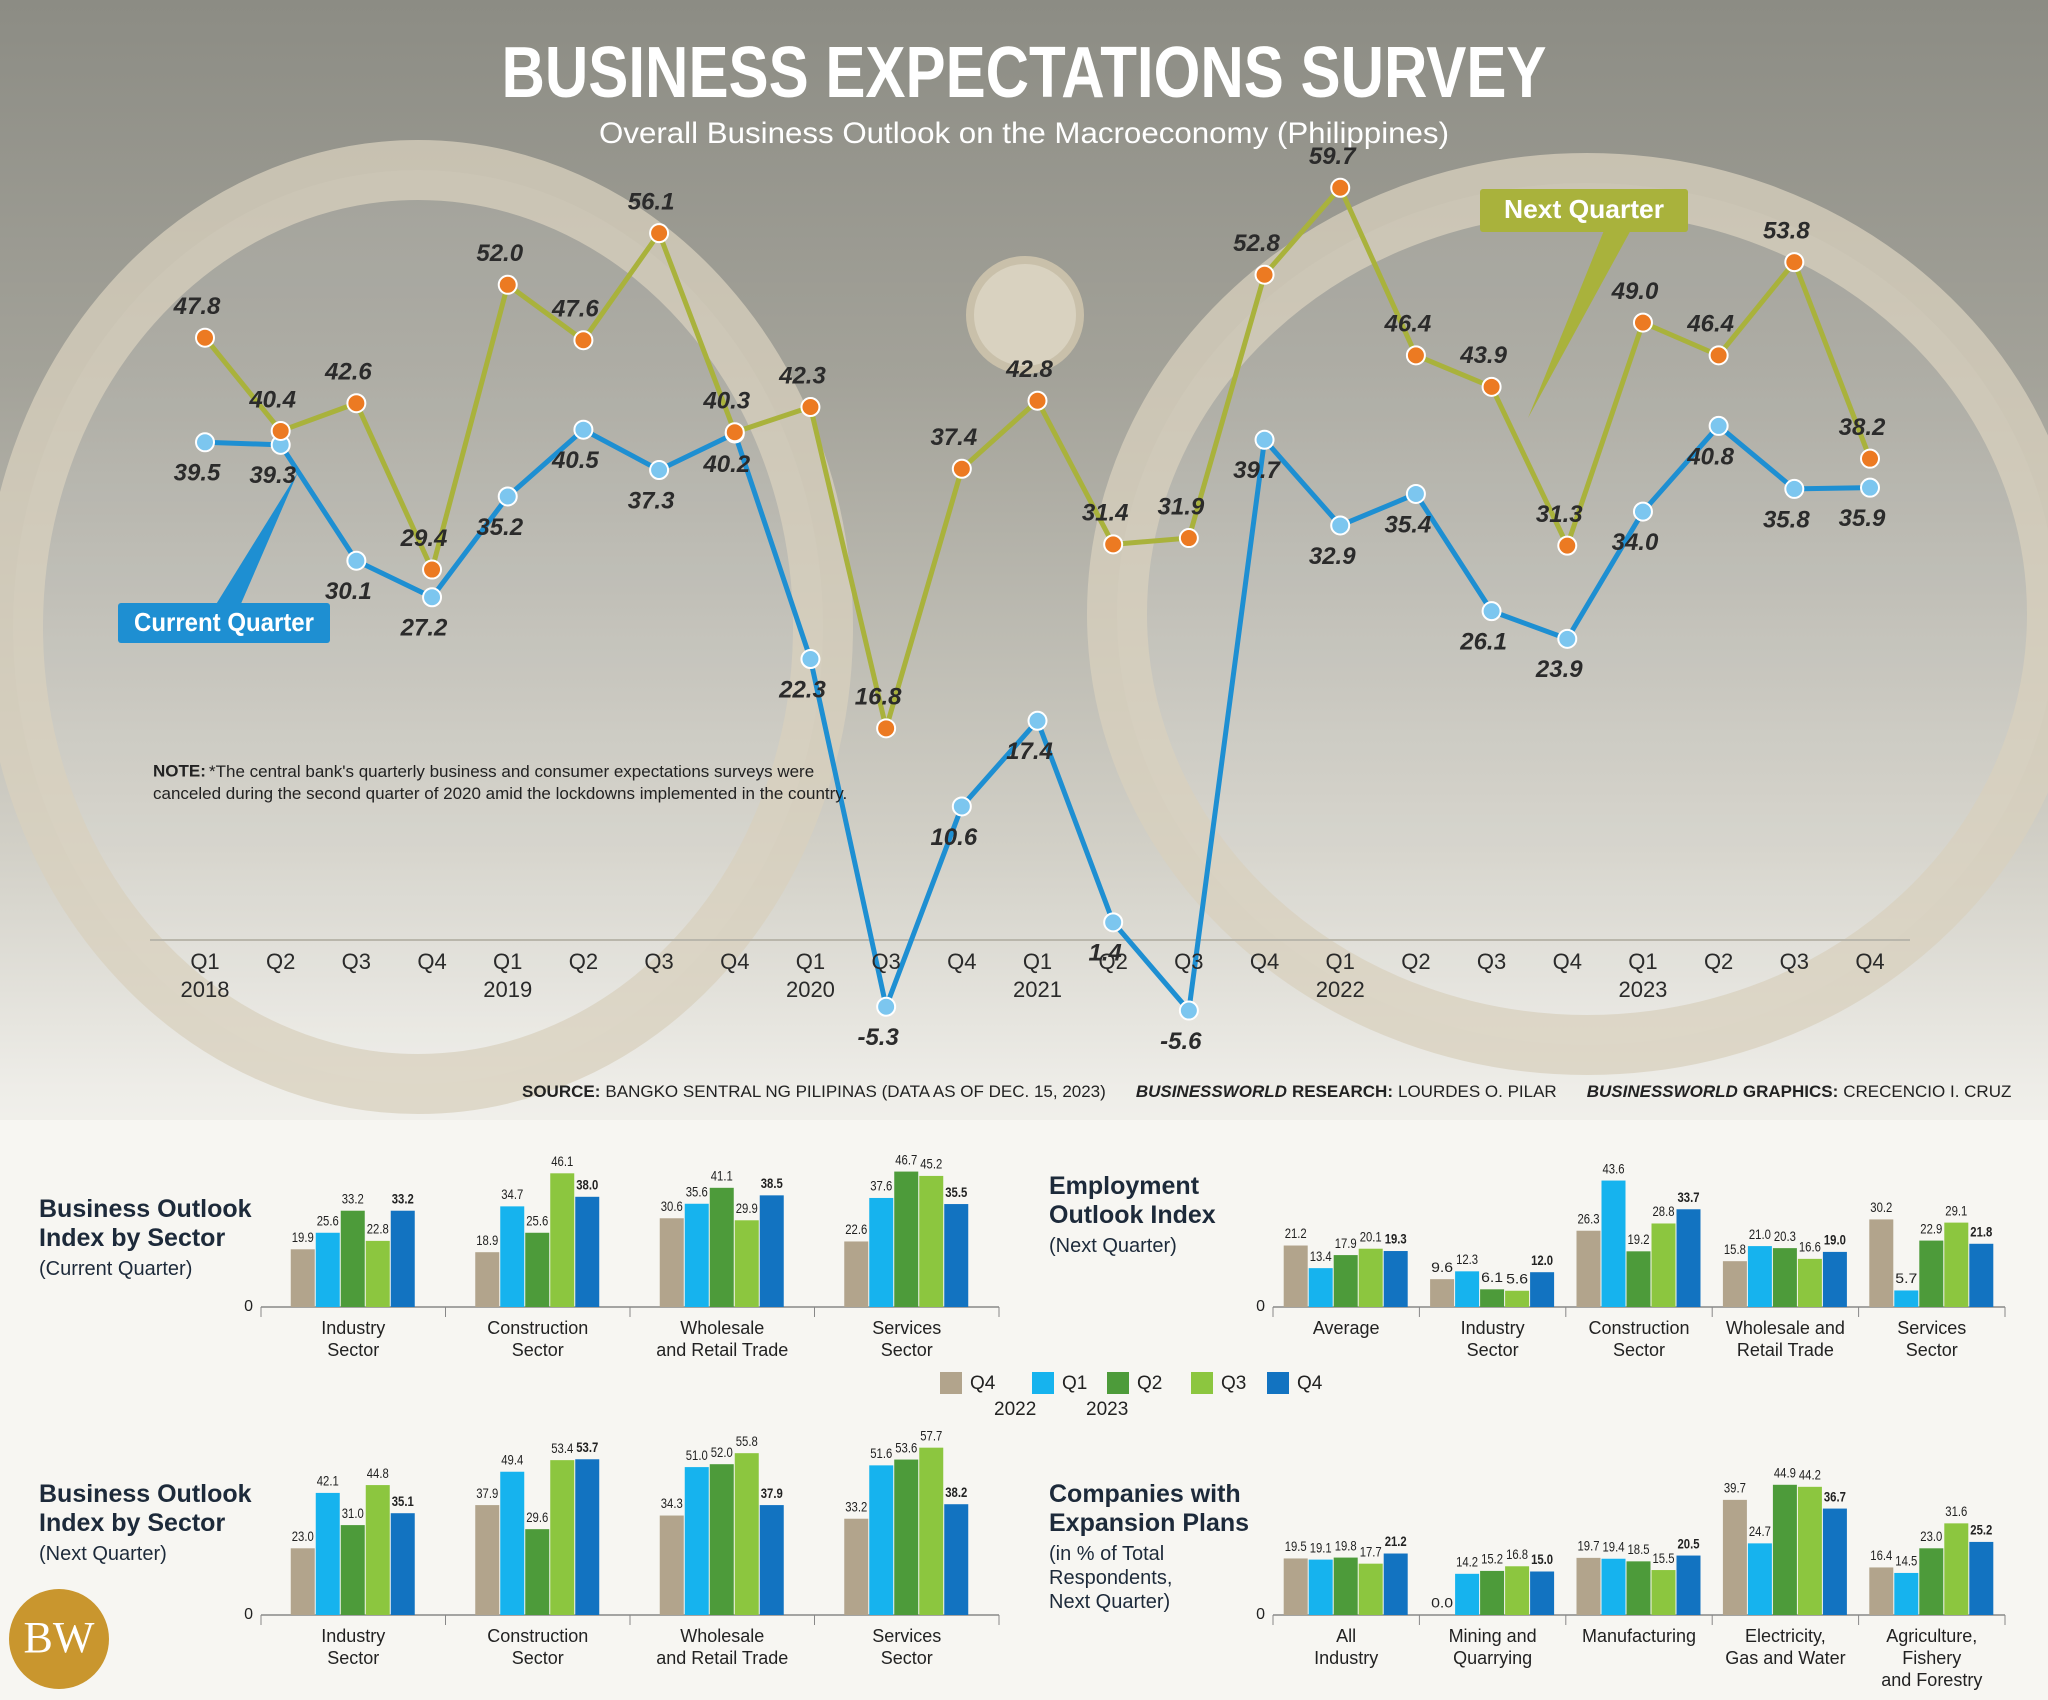 The height and width of the screenshot is (1700, 2048). What do you see at coordinates (1333, 156) in the screenshot?
I see `data-label: 59.7` at bounding box center [1333, 156].